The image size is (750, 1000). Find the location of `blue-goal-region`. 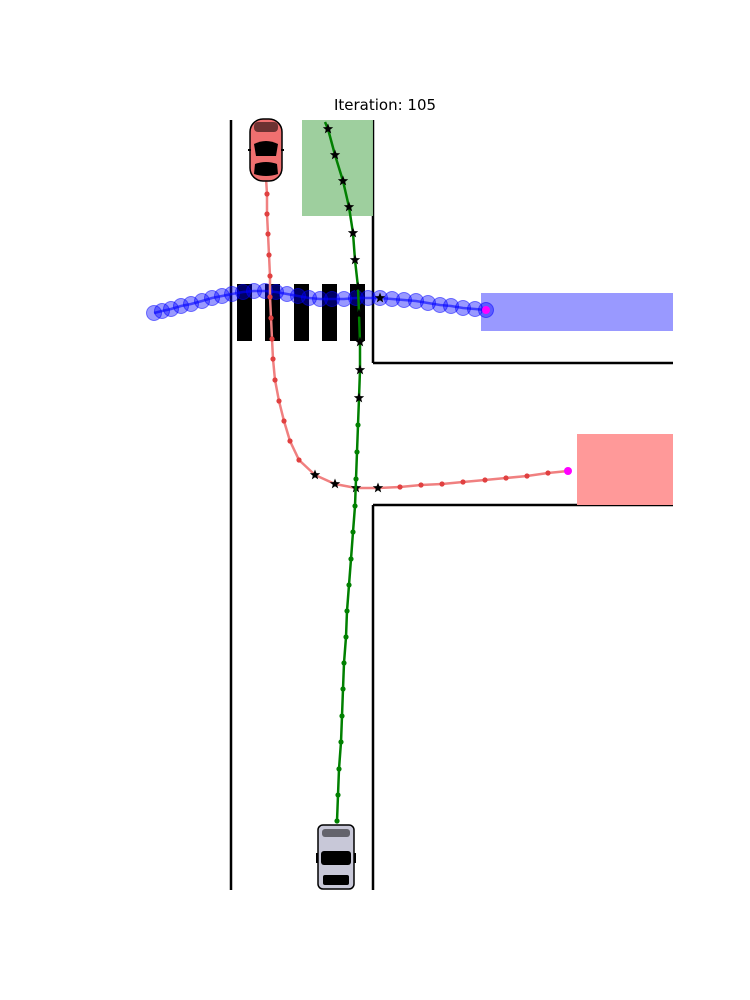

blue-goal-region is located at coordinates (577, 312).